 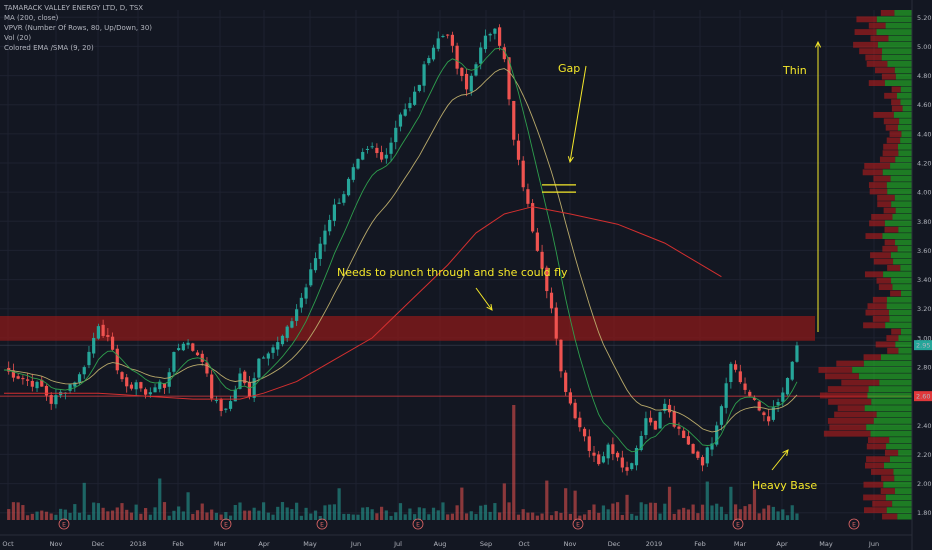 I want to click on legend-ma: MA (200, close), so click(x=31, y=18).